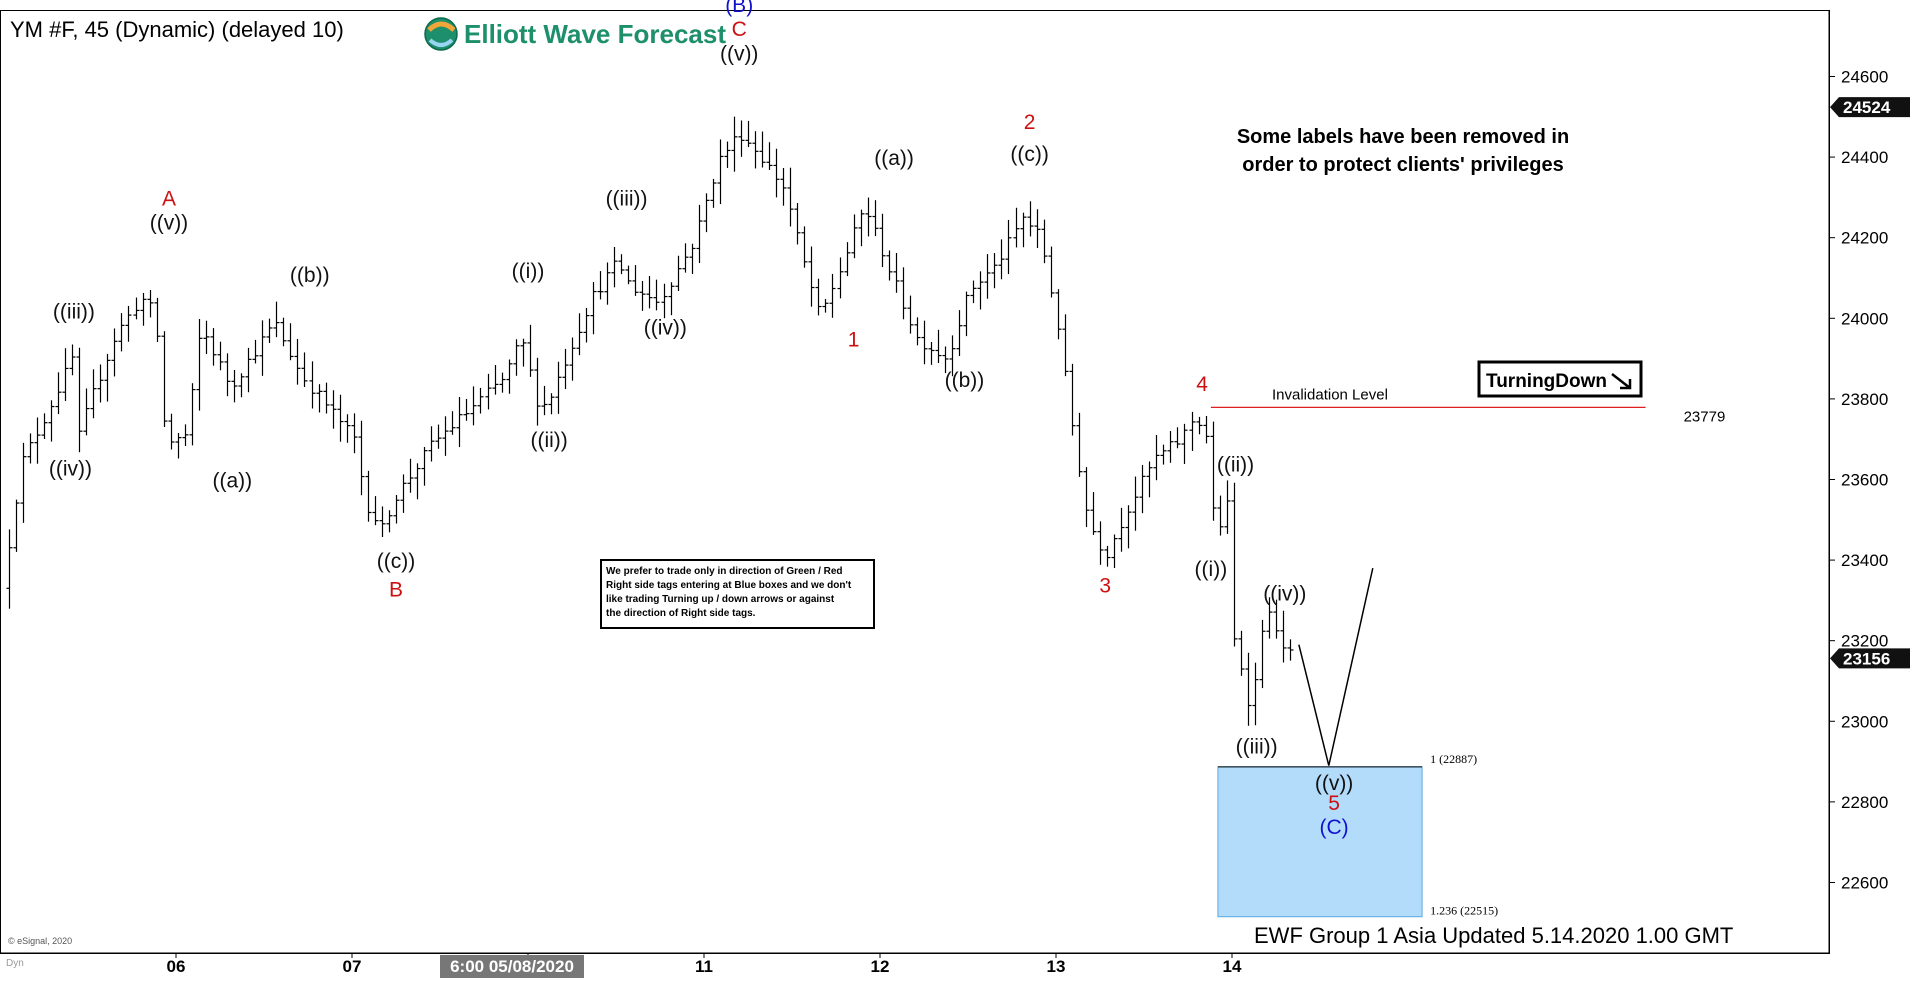  Describe the element at coordinates (177, 29) in the screenshot. I see `symbol-title: YM #F, 45 (Dynamic) (delayed 10)` at that location.